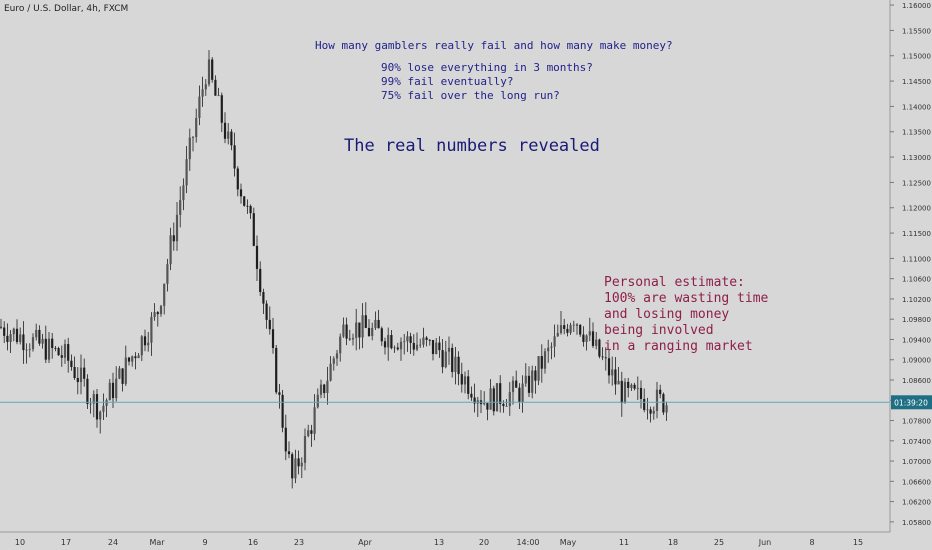  I want to click on estimate-line-3: and losing money, so click(667, 314).